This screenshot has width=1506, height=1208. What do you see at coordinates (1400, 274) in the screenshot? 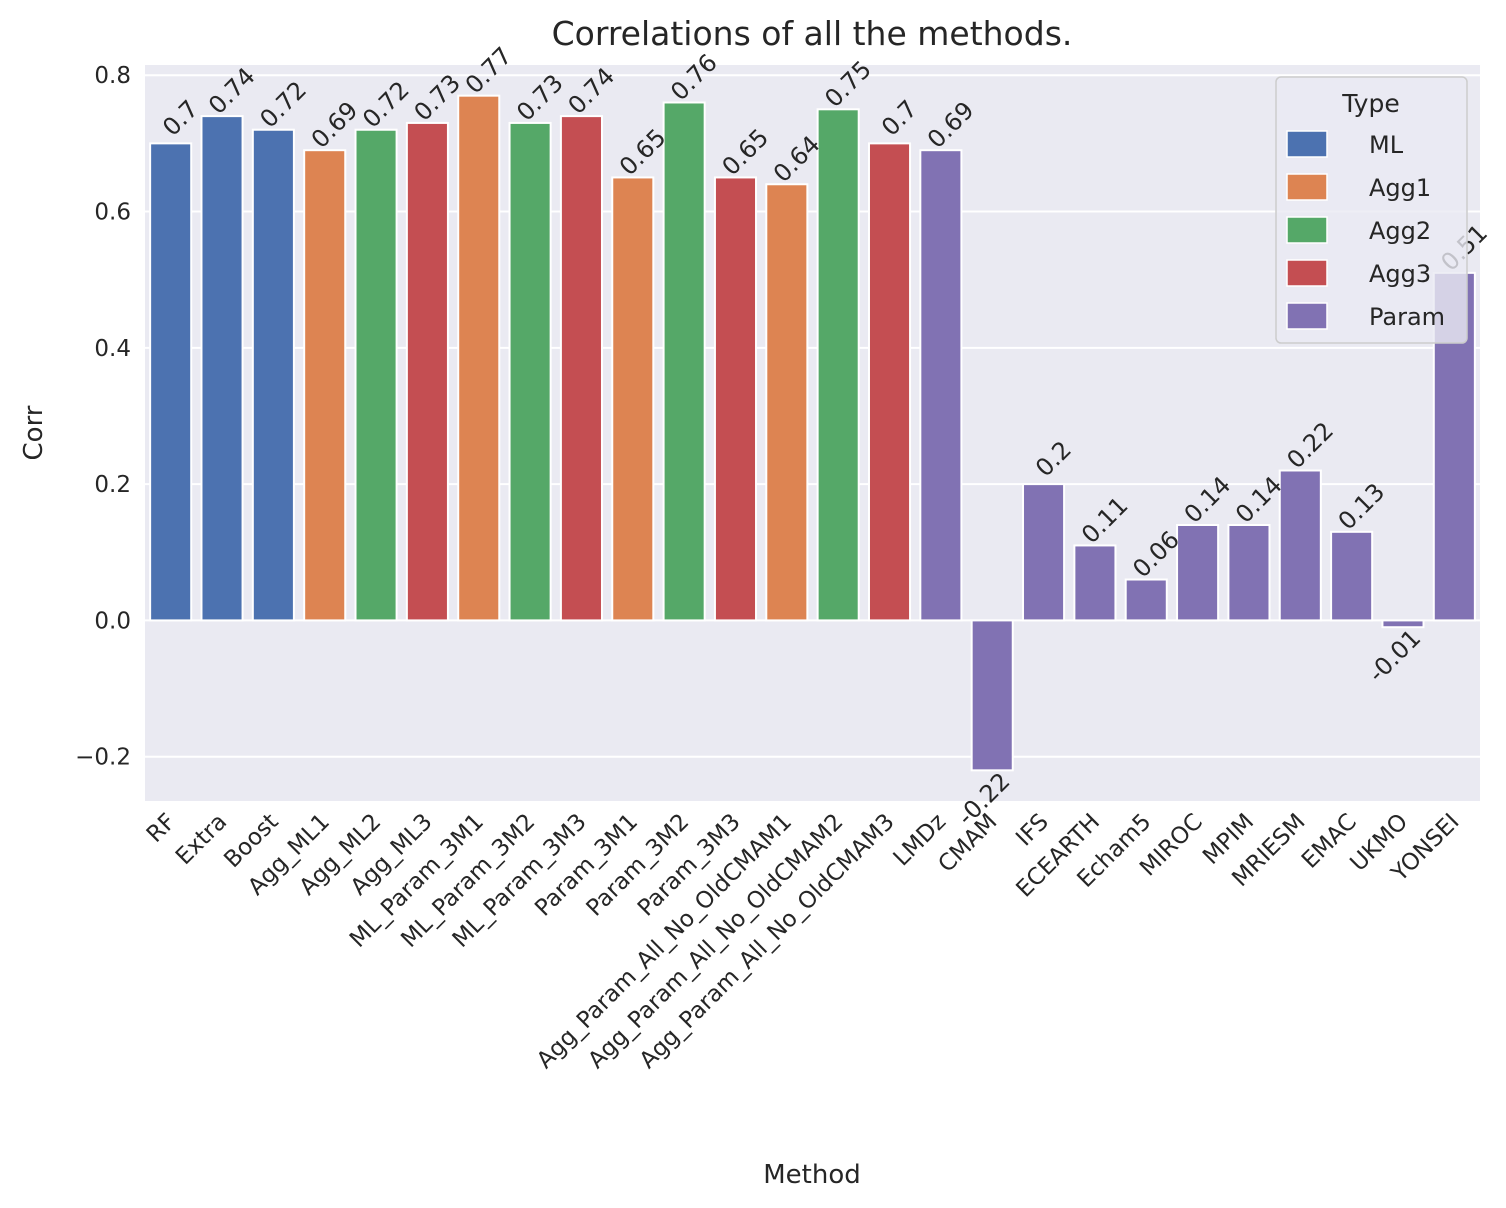
I see `legend-label: Agg3` at bounding box center [1400, 274].